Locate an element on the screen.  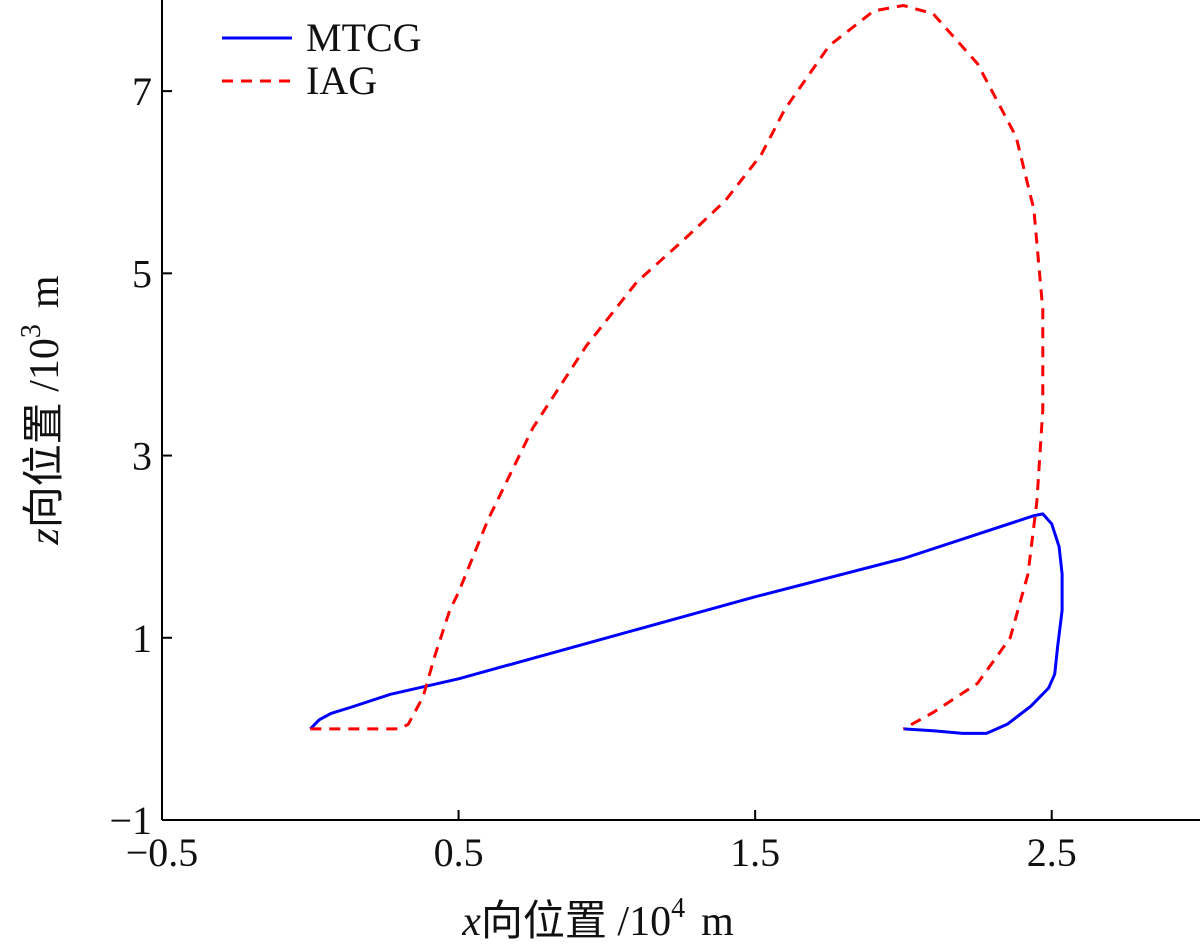
x-tick-label: 0.5 is located at coordinates (459, 852).